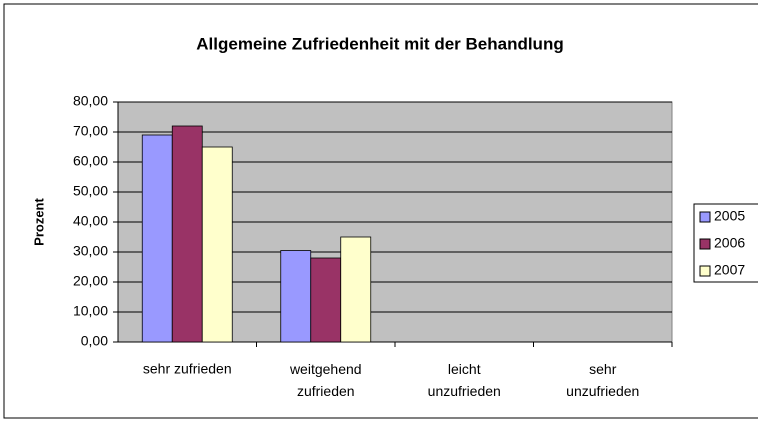 The height and width of the screenshot is (423, 758). I want to click on x-tick-label: leicht unzufrieden, so click(464, 380).